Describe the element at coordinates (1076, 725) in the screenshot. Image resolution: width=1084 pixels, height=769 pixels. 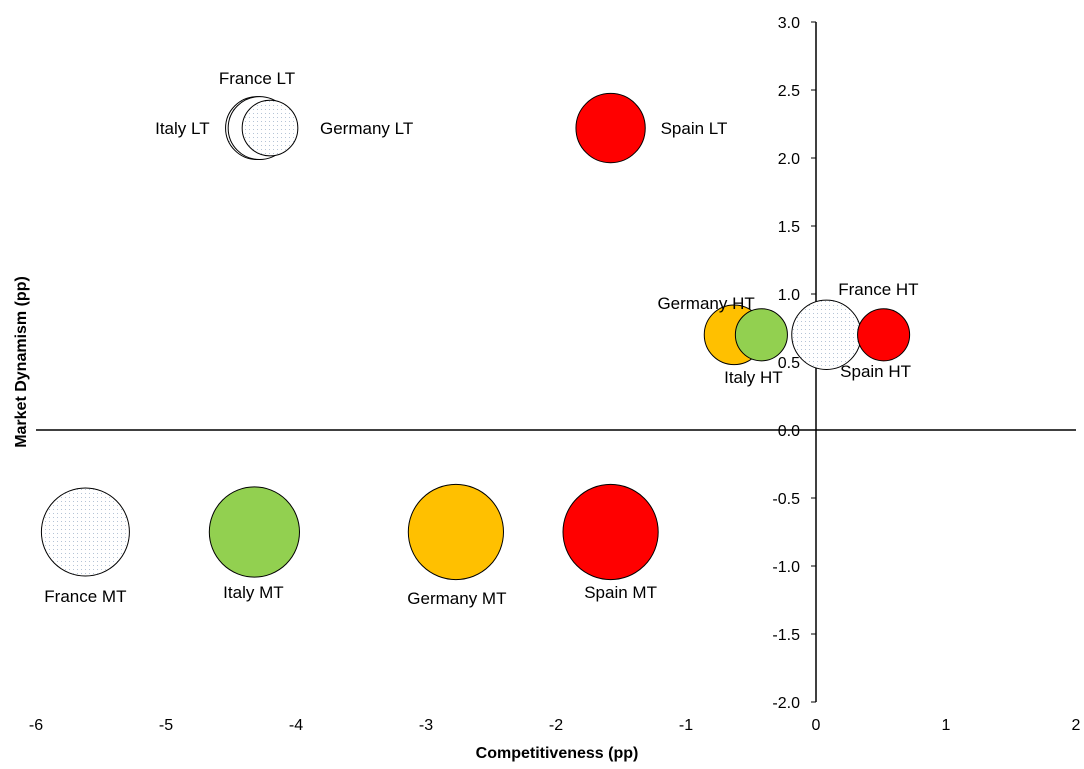
I see `x-tick-label: 2` at that location.